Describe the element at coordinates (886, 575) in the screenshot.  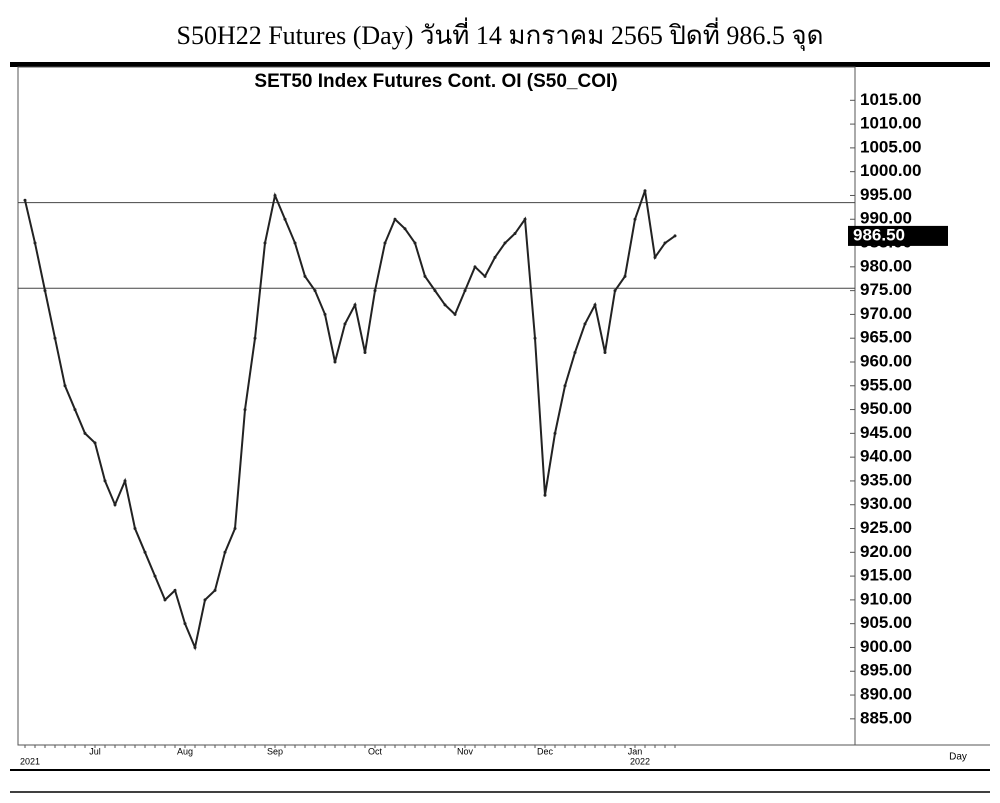
I see `y-tick-label: 915.00` at that location.